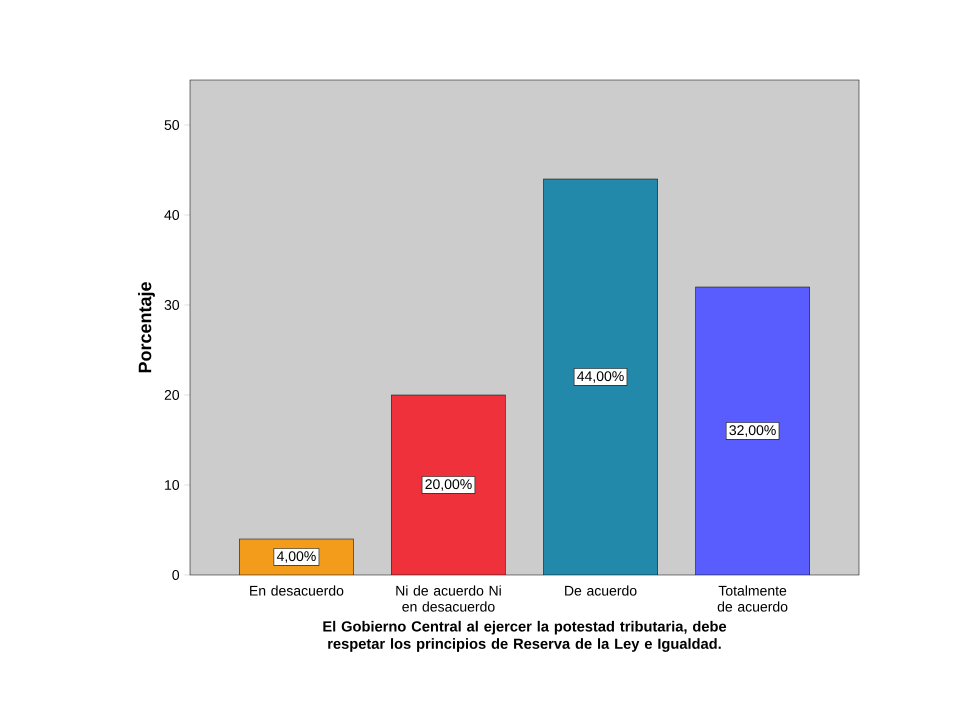 This screenshot has width=978, height=702. Describe the element at coordinates (600, 377) in the screenshot. I see `data-label: 44,00%` at that location.